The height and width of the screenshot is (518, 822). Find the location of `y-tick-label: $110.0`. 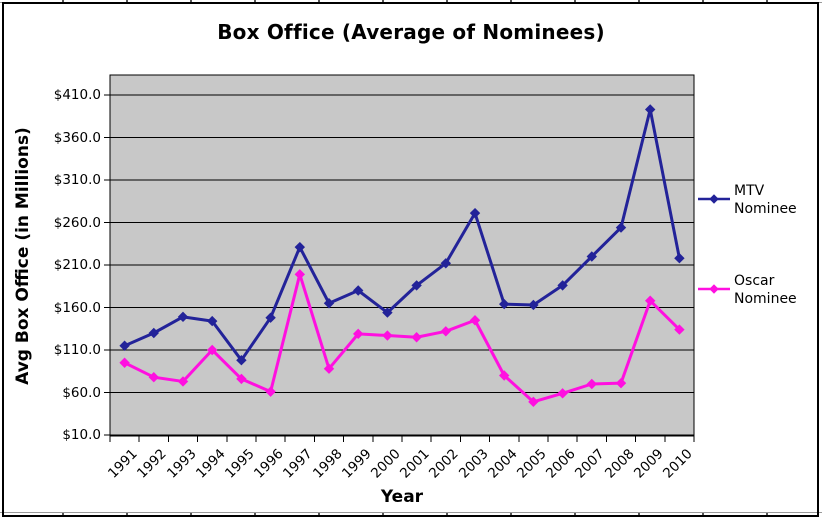

y-tick-label: $110.0 is located at coordinates (77, 350).